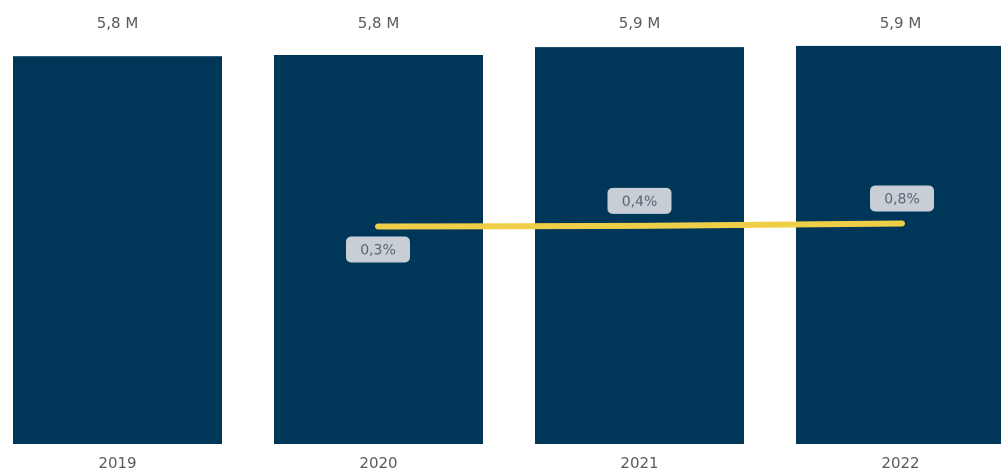 The image size is (1001, 471). I want to click on bar-labels-layer: 5,8 M 5,8 M 5,9 M 5,9 M, so click(509, 23).